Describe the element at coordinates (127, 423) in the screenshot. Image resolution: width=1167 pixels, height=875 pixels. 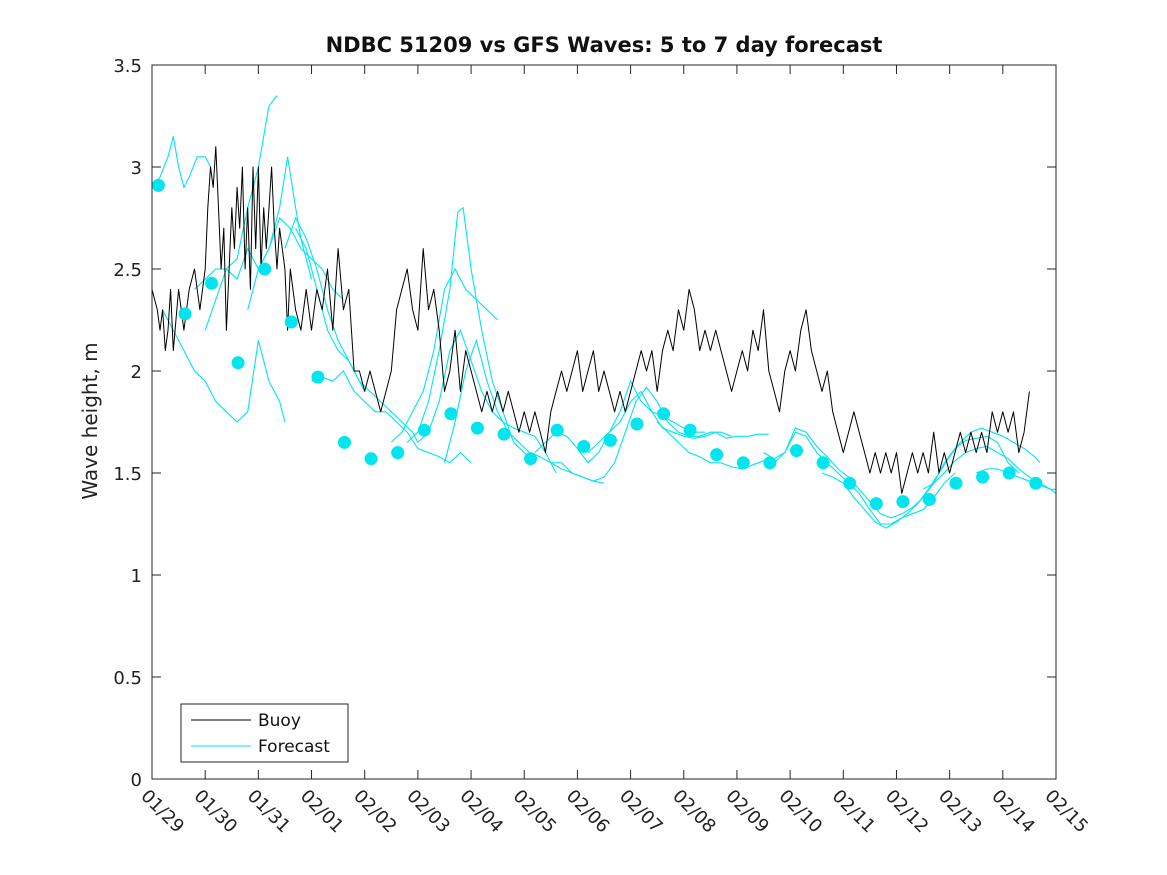
I see `y-tick-labels: 0 0.5 1 1.5 2 2.5 3 3.5` at that location.